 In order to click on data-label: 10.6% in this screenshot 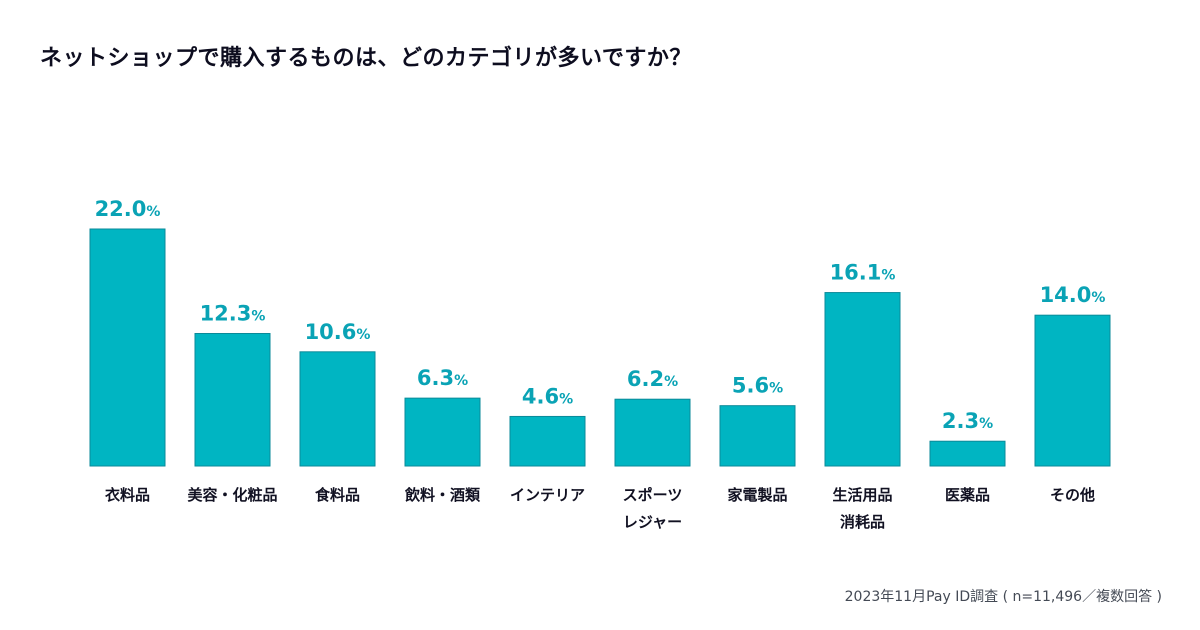, I will do `click(338, 332)`.